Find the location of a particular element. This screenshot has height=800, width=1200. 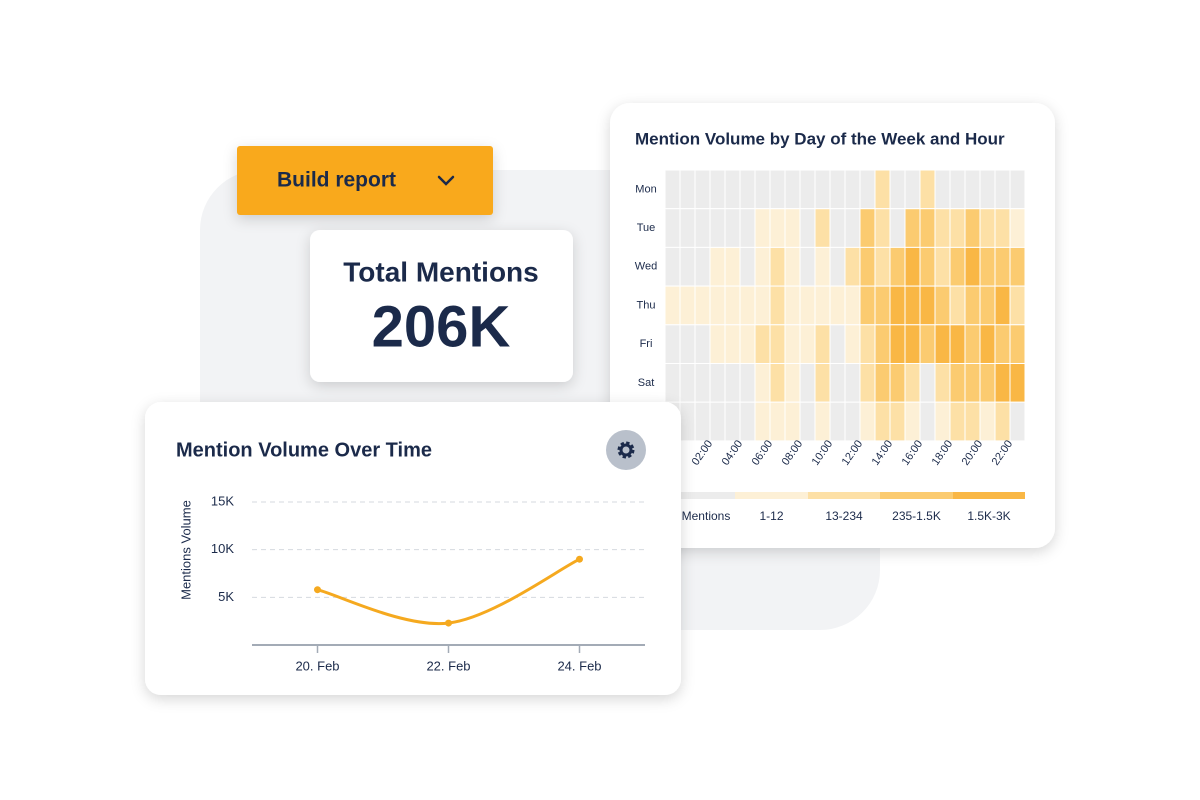

chevron is located at coordinates (446, 180).